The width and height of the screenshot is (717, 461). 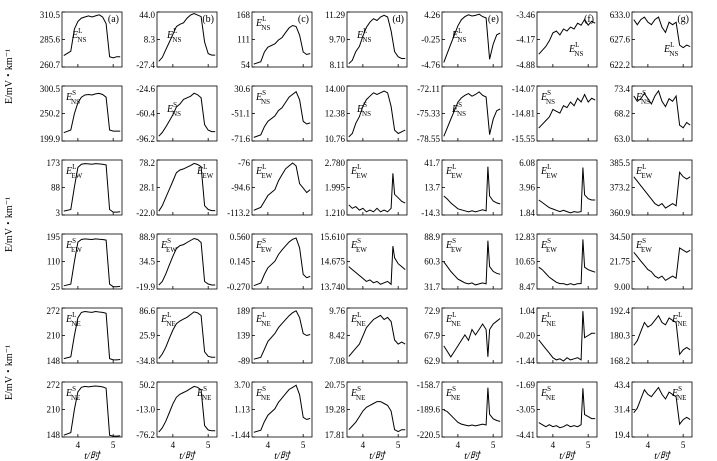 I want to click on series-label-r0c1: EL NS, so click(x=173, y=35).